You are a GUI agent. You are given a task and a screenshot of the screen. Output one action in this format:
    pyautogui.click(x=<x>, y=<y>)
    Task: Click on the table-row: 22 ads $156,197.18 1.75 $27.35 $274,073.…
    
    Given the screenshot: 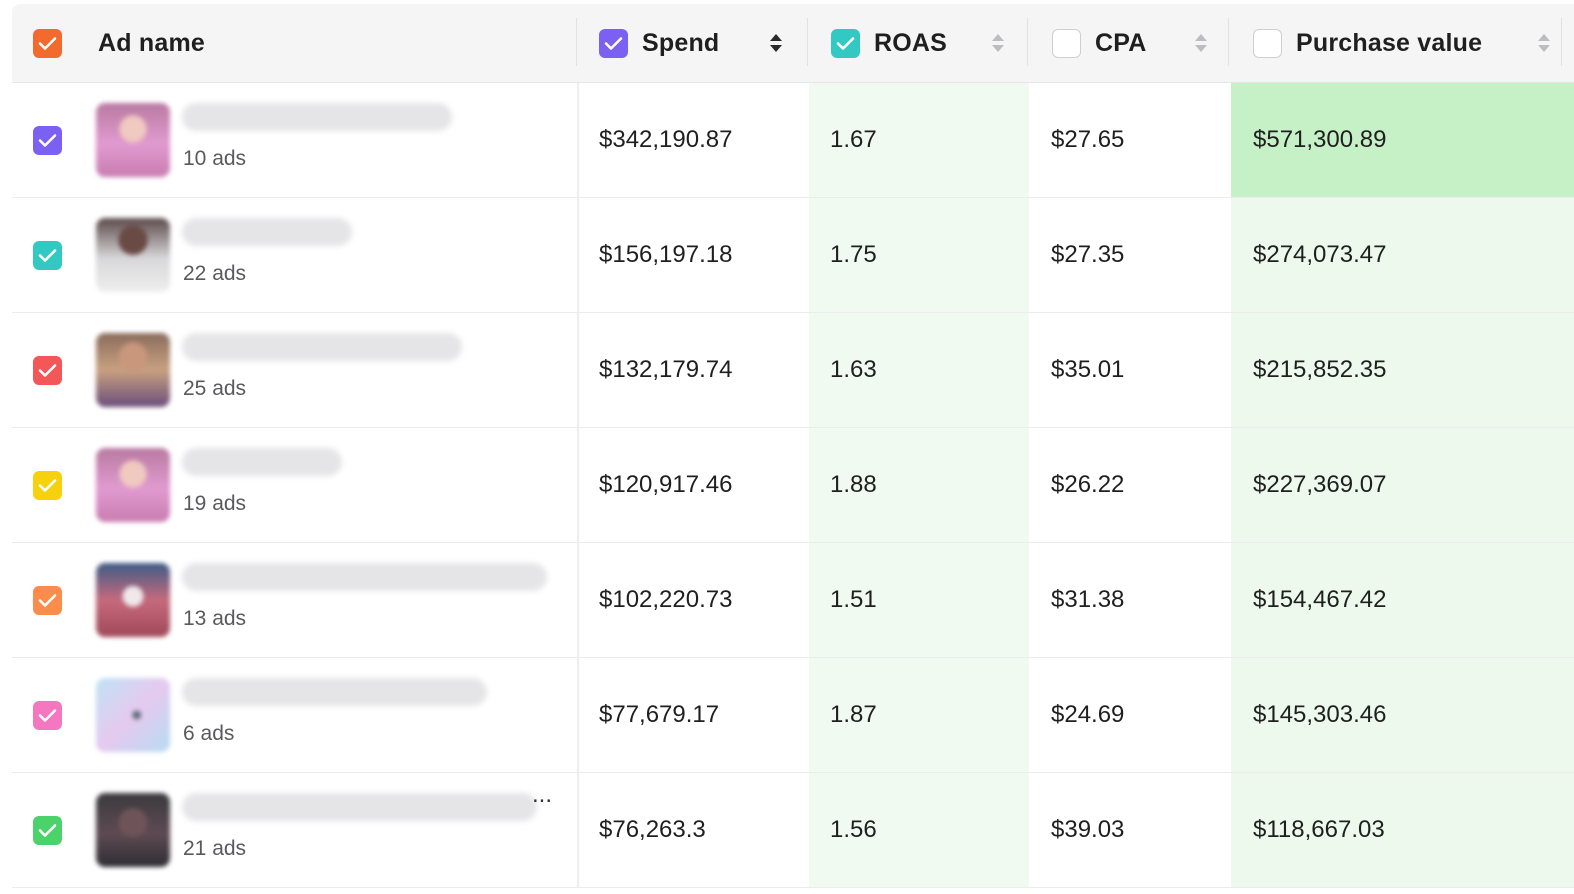 What is the action you would take?
    pyautogui.click(x=793, y=255)
    